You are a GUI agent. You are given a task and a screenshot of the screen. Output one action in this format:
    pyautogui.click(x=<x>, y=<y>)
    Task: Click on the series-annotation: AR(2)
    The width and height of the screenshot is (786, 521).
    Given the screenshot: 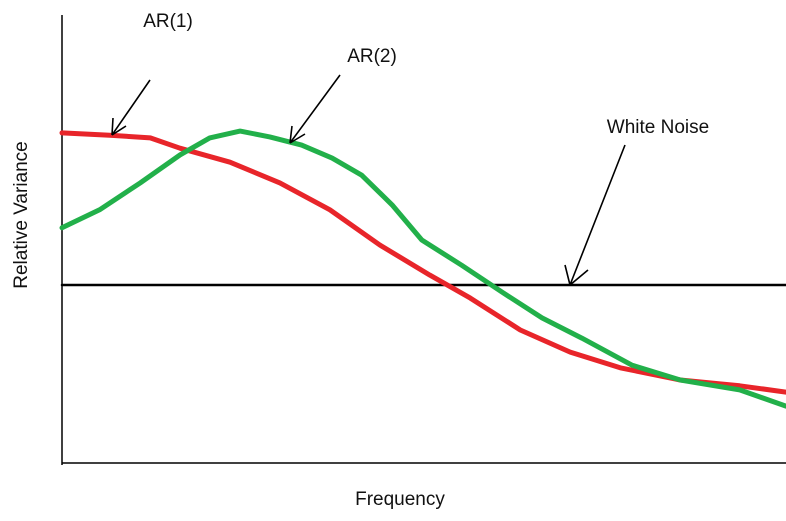 What is the action you would take?
    pyautogui.click(x=372, y=56)
    